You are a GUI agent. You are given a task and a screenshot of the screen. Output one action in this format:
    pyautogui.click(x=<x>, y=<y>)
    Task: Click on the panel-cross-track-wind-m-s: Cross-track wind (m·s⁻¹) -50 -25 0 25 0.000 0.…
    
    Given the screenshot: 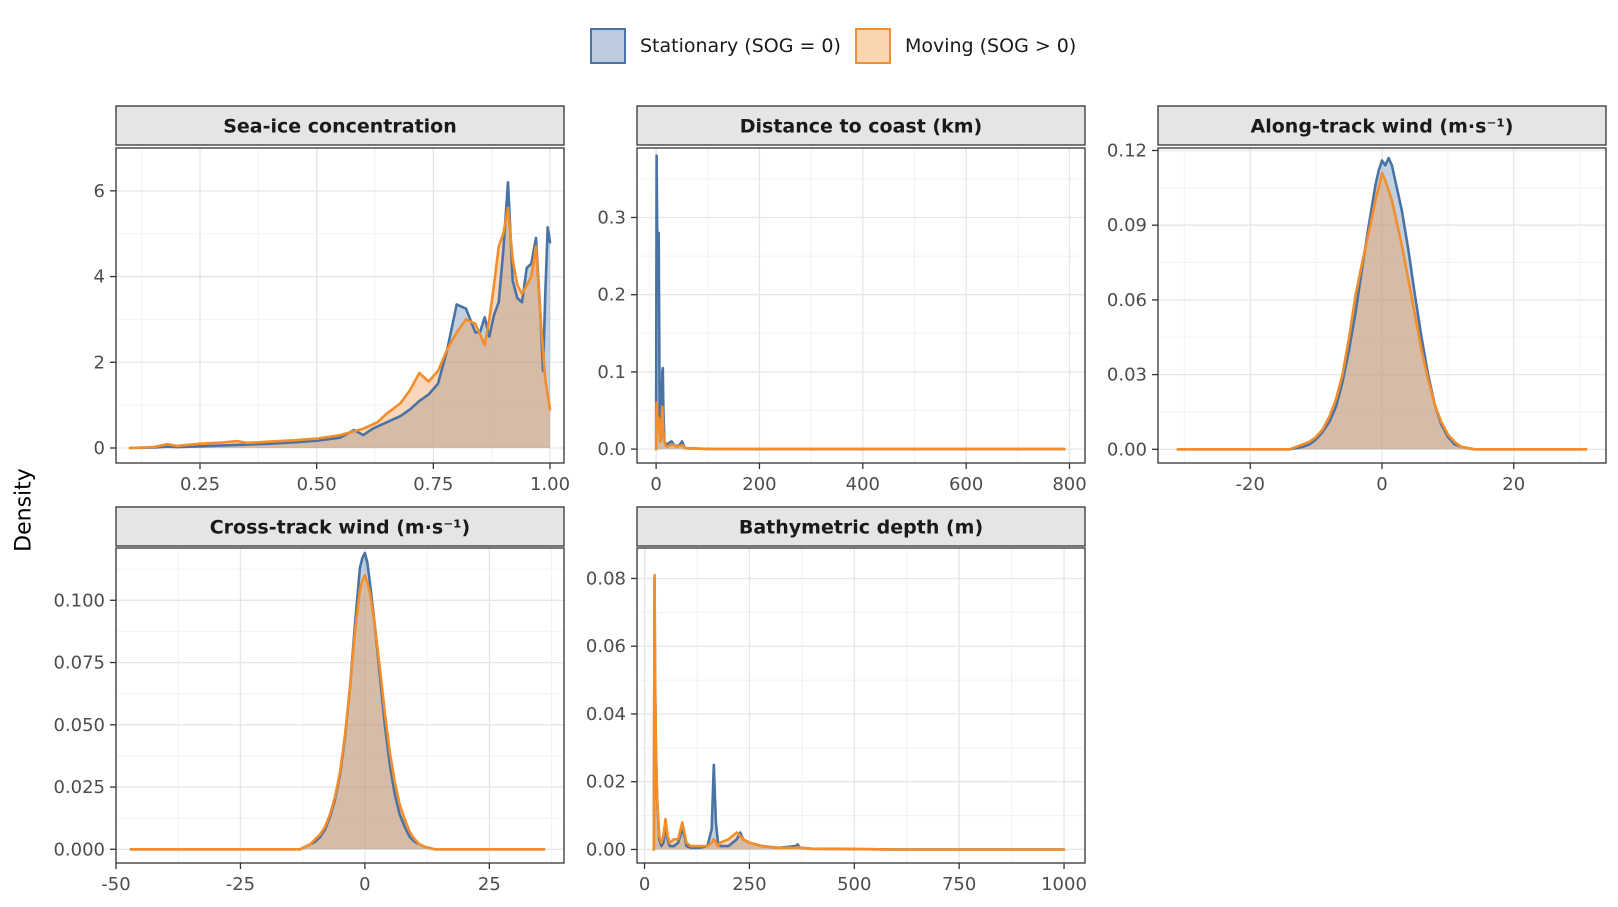 What is the action you would take?
    pyautogui.click(x=309, y=700)
    